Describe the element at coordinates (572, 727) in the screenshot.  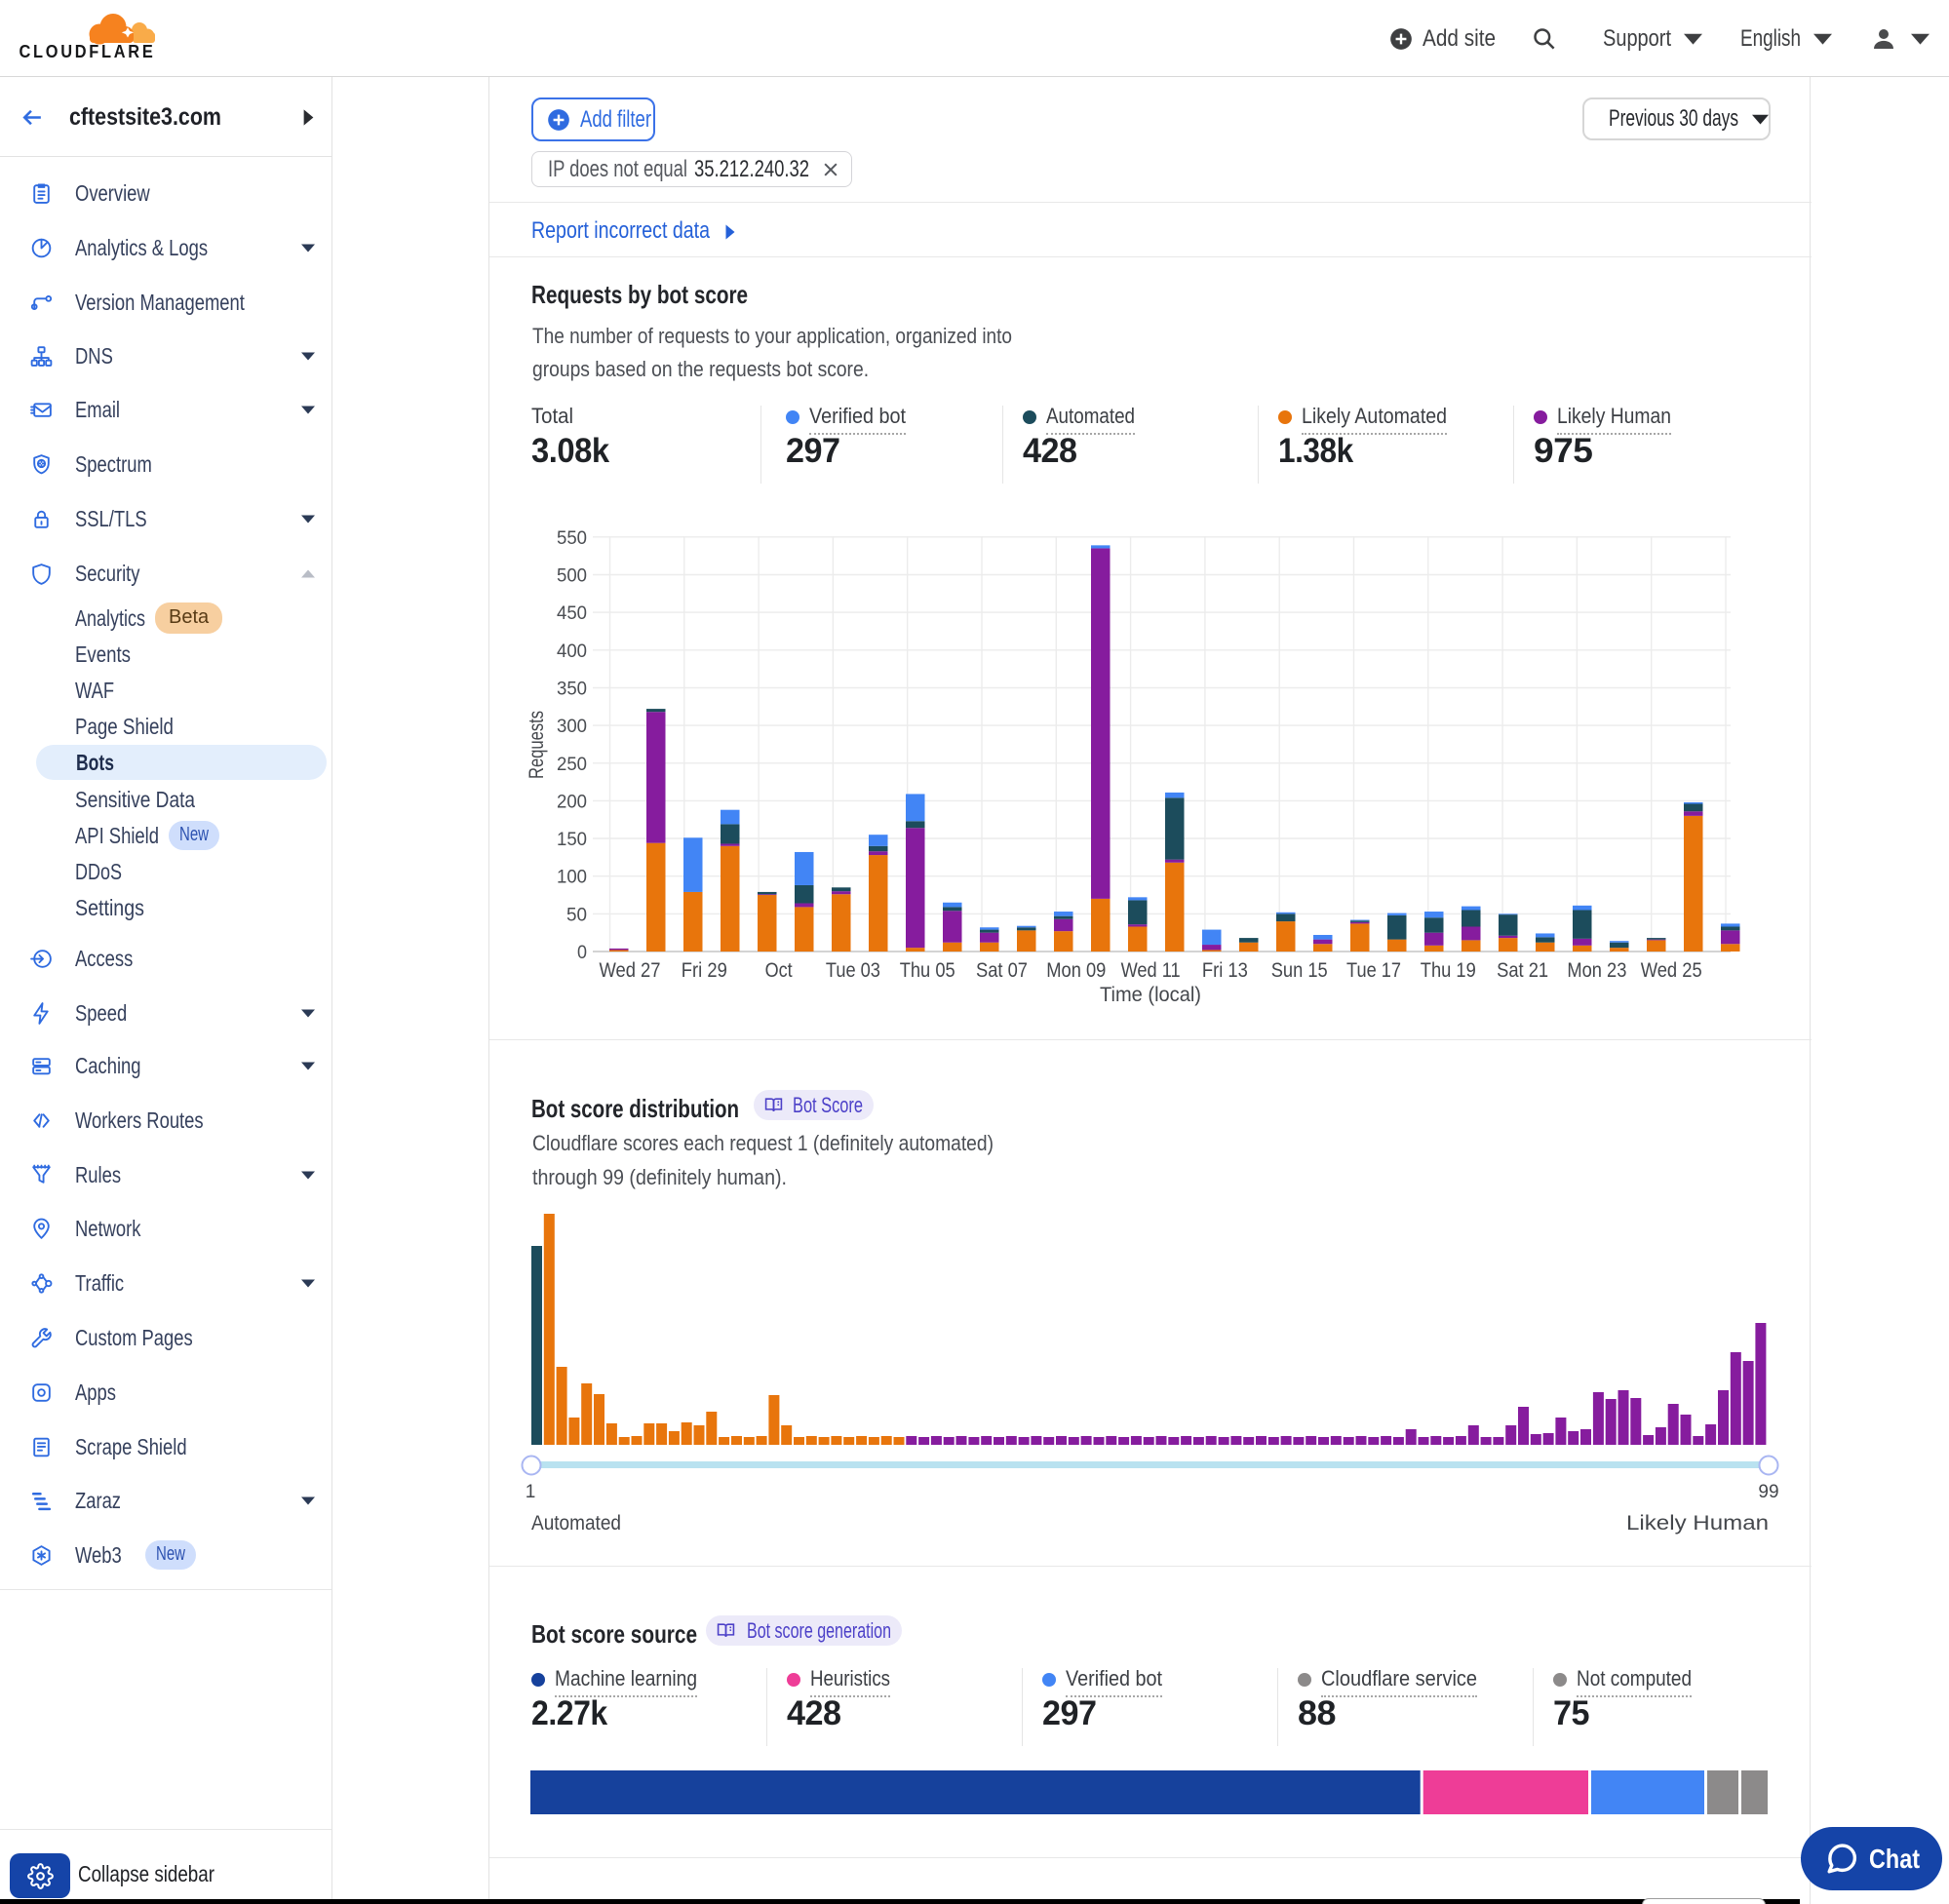
I see `svg-text: 300` at that location.